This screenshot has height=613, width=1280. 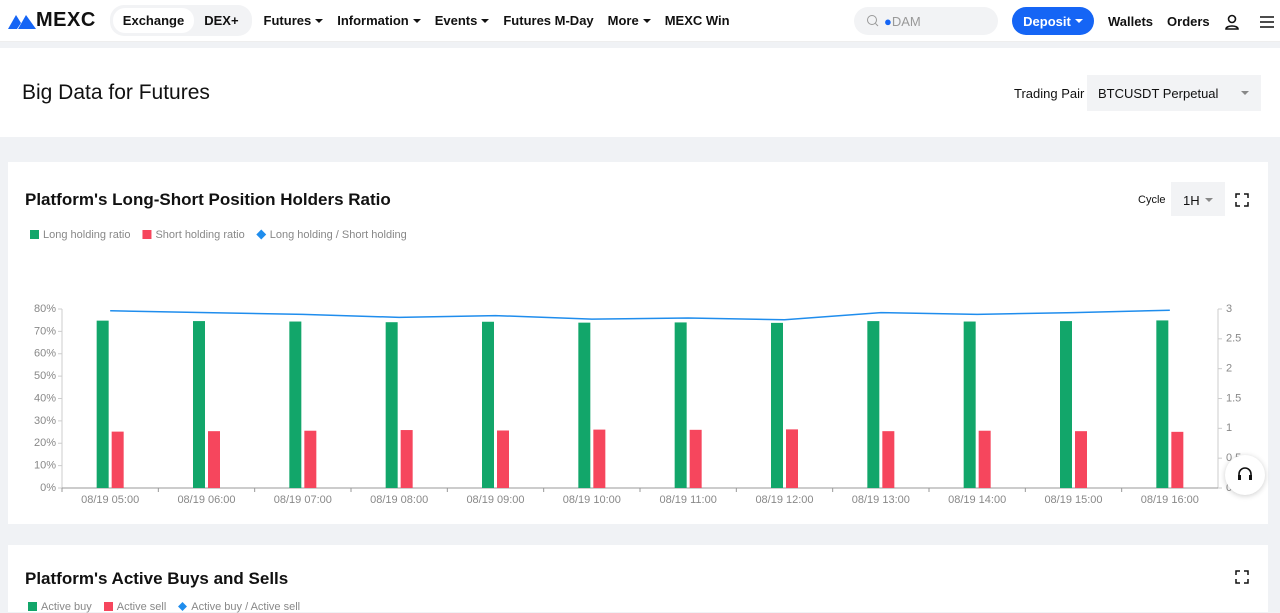 What do you see at coordinates (135, 607) in the screenshot?
I see `legend-item: Active sell` at bounding box center [135, 607].